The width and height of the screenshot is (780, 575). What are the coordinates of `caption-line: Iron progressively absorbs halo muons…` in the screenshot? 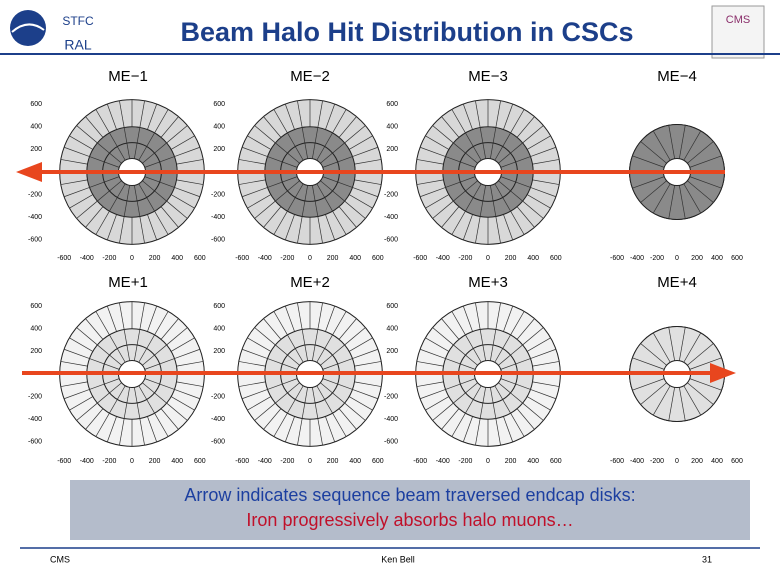 It's located at (409, 520).